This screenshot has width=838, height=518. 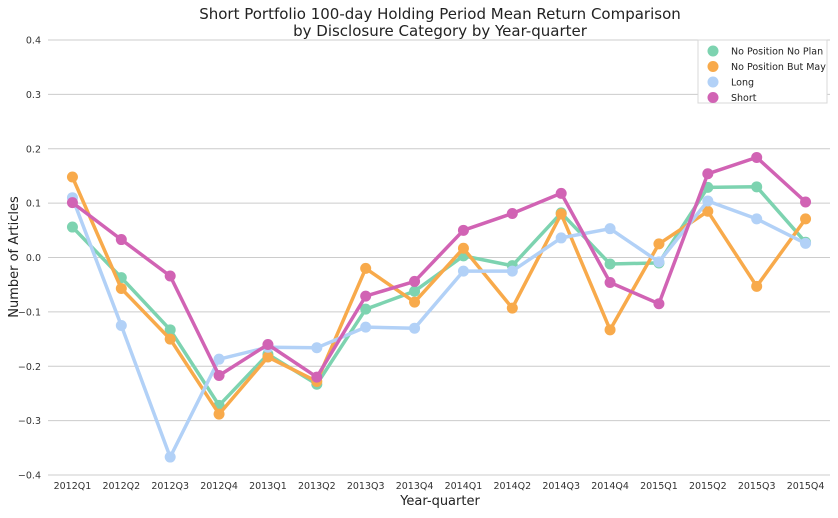 I want to click on legend-box, so click(x=762, y=71).